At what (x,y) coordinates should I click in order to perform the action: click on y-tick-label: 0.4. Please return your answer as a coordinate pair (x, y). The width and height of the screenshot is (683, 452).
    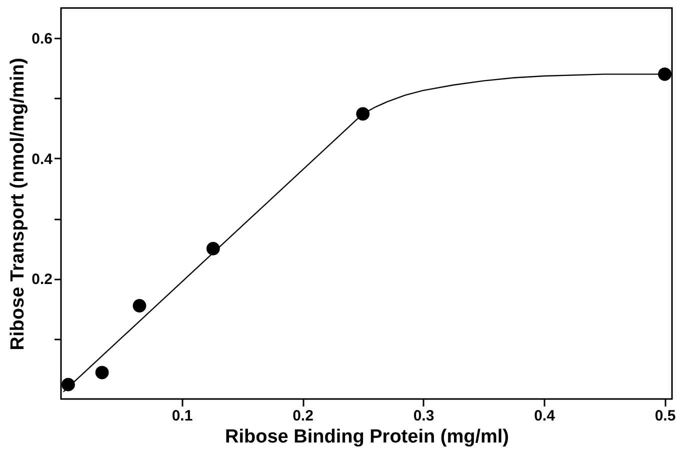
    Looking at the image, I should click on (43, 159).